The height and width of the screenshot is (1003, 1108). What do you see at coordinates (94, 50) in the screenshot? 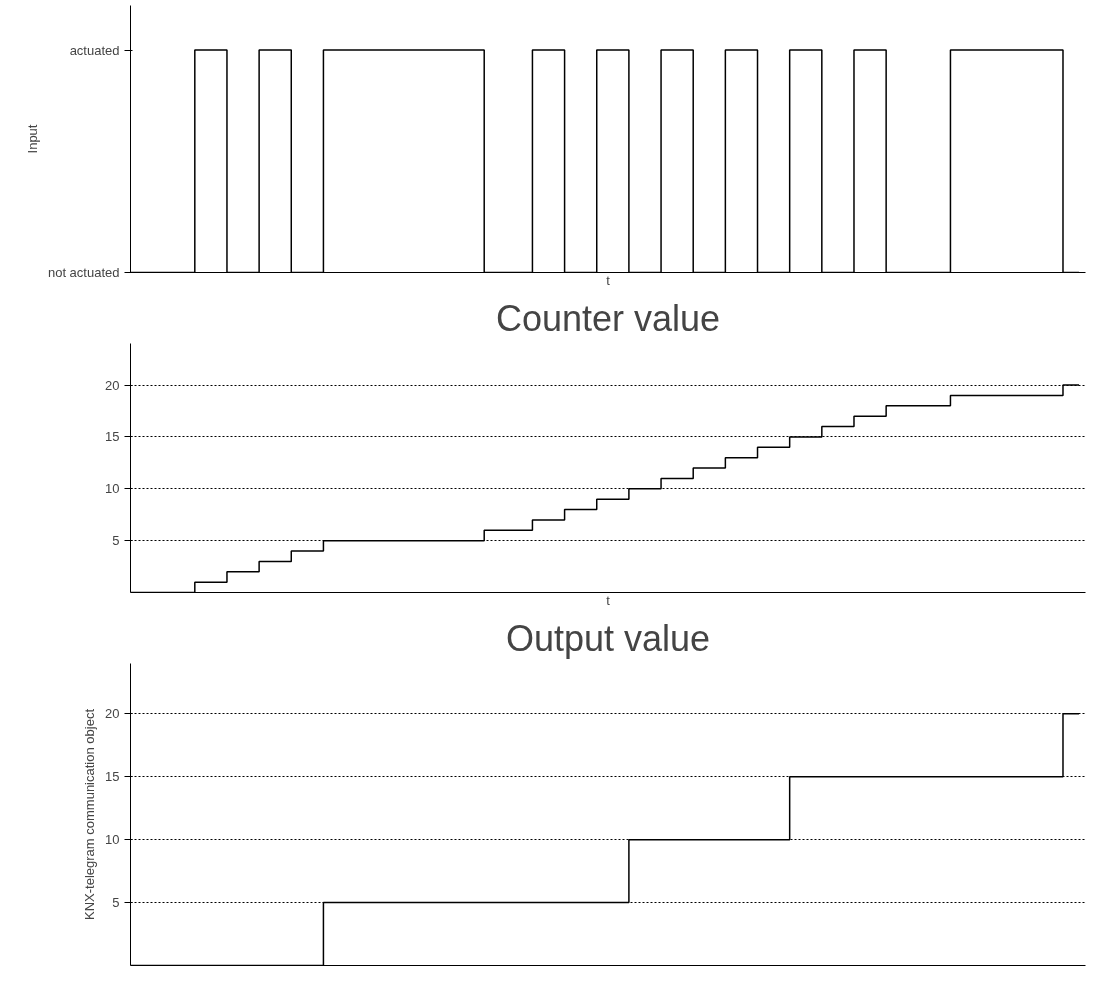
I see `text: actuated` at bounding box center [94, 50].